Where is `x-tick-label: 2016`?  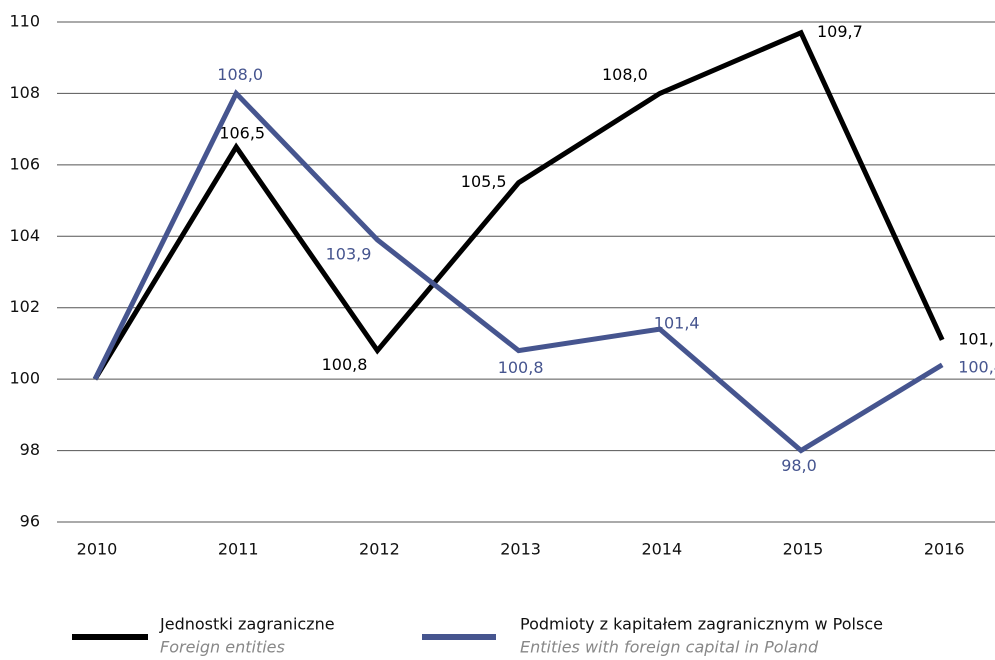 x-tick-label: 2016 is located at coordinates (944, 549).